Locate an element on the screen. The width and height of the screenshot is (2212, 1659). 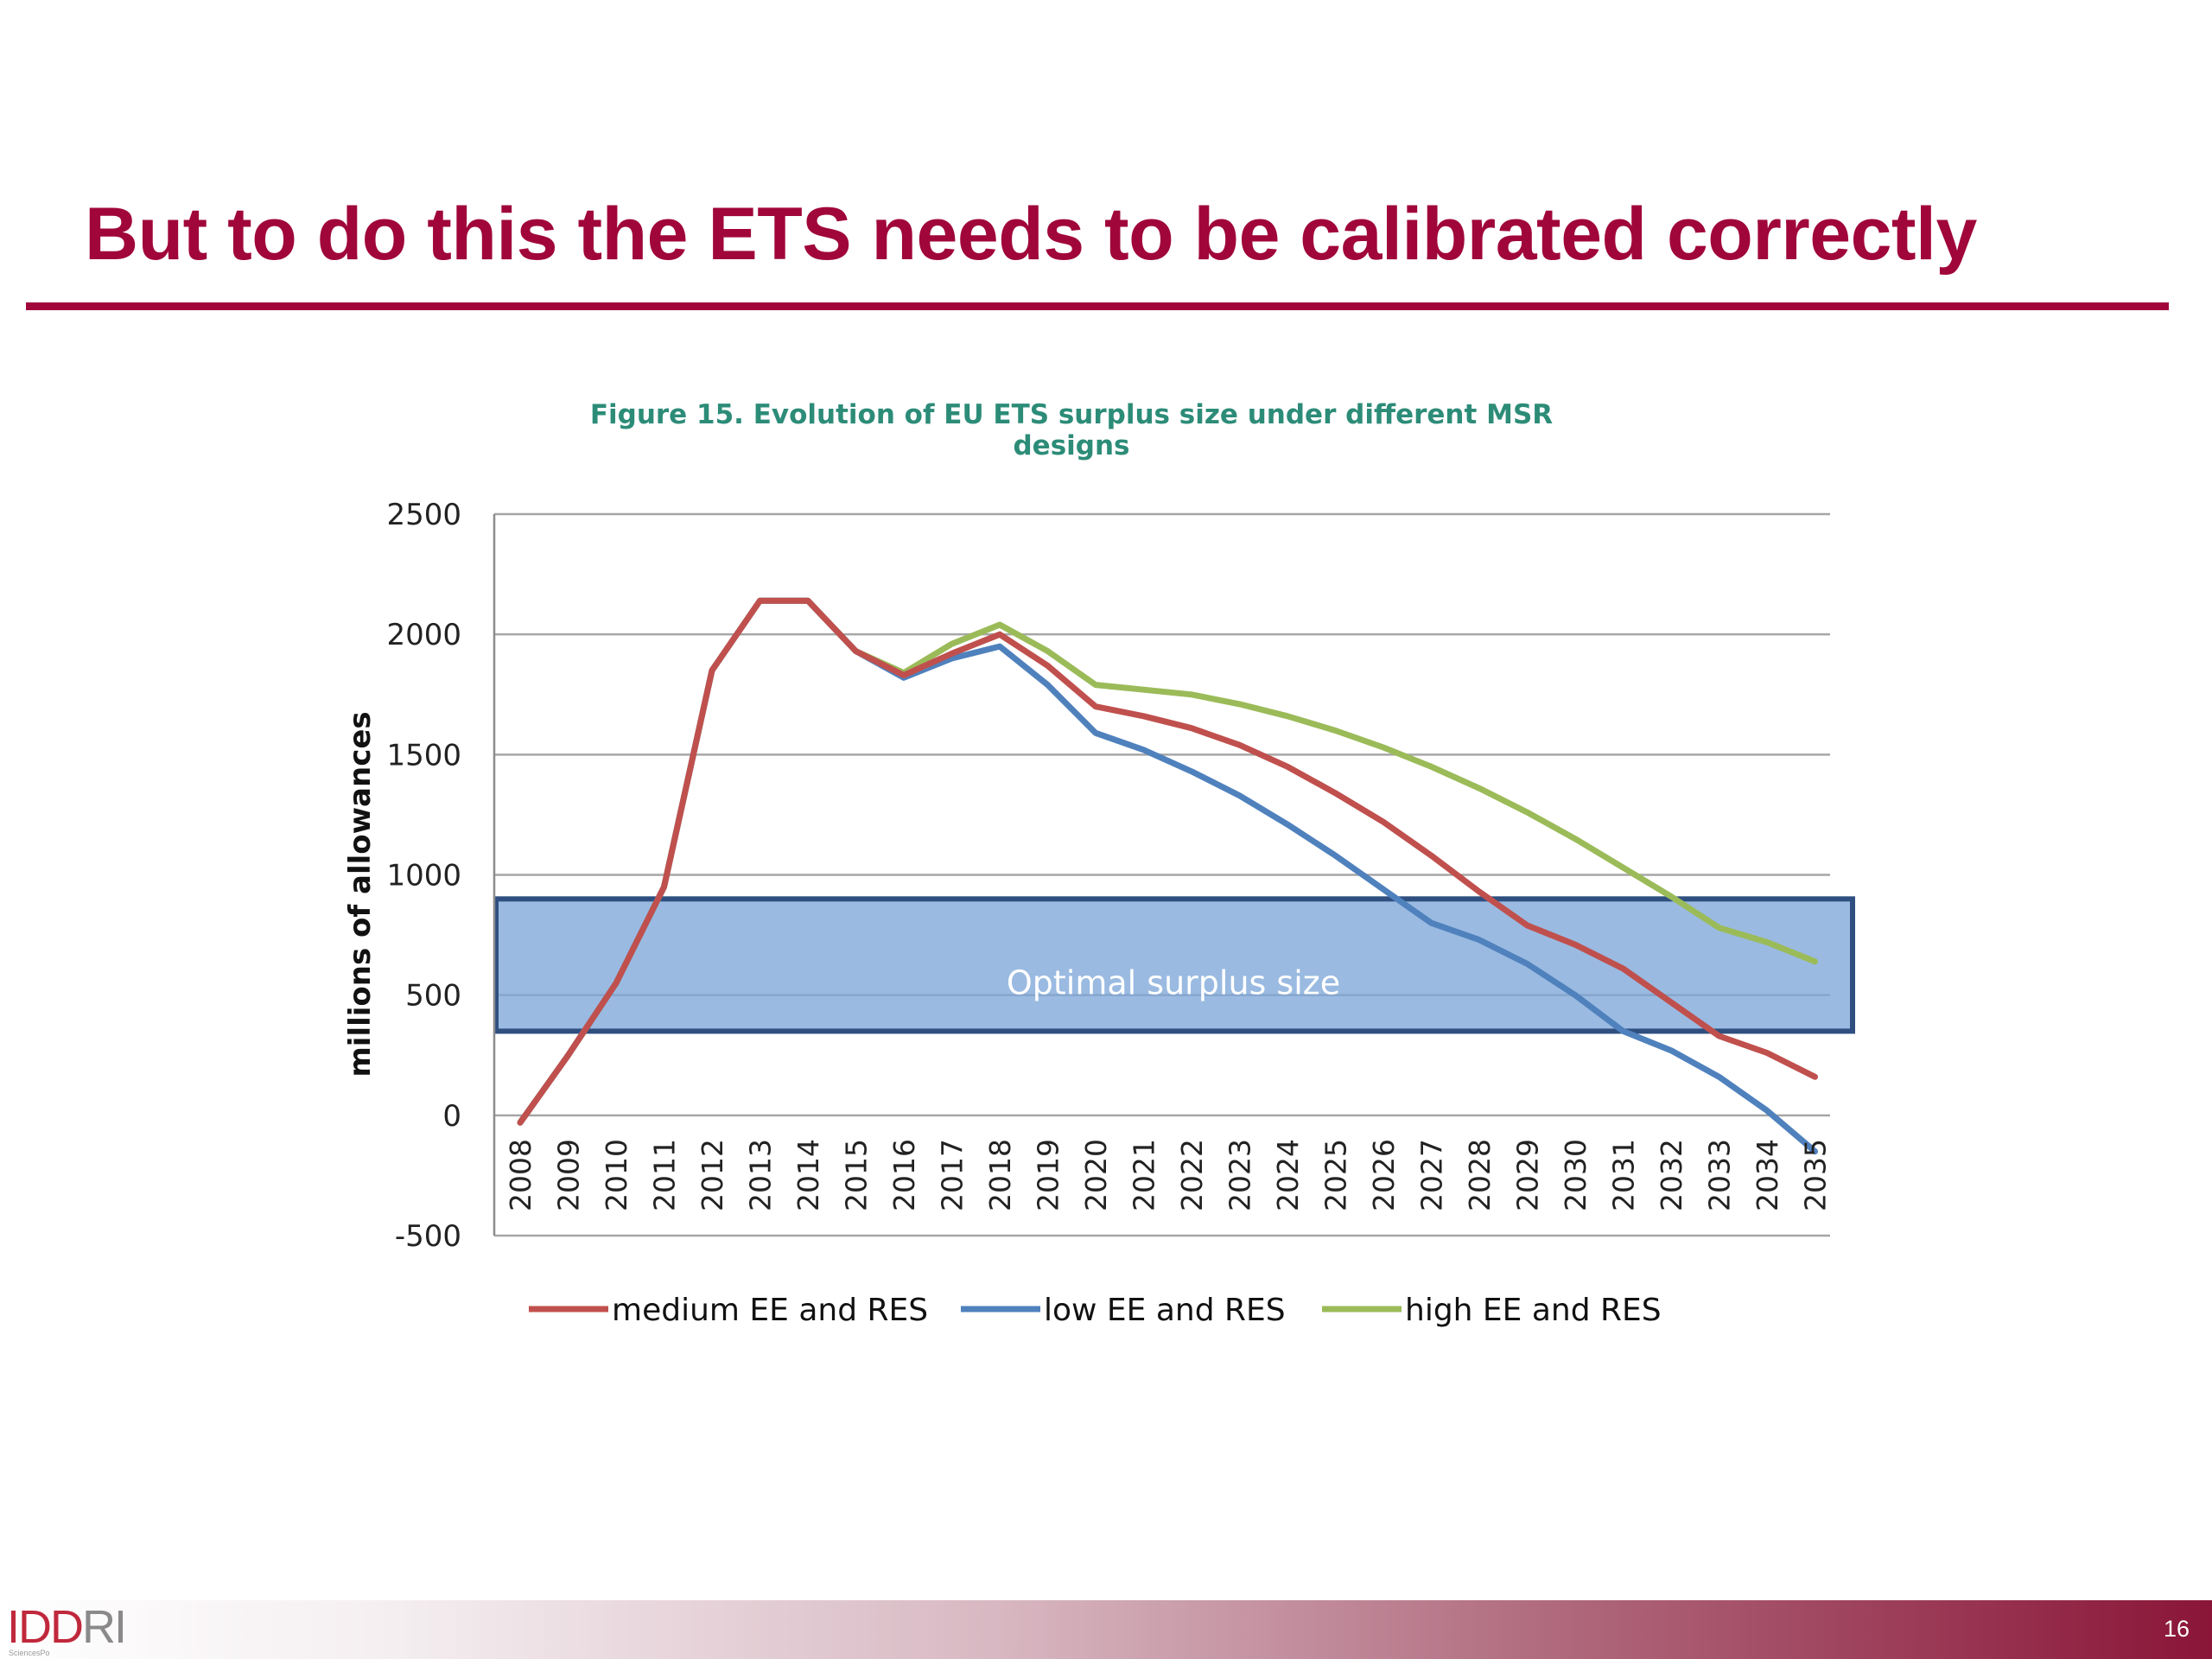
ytick-label: 1000 is located at coordinates (423, 876).